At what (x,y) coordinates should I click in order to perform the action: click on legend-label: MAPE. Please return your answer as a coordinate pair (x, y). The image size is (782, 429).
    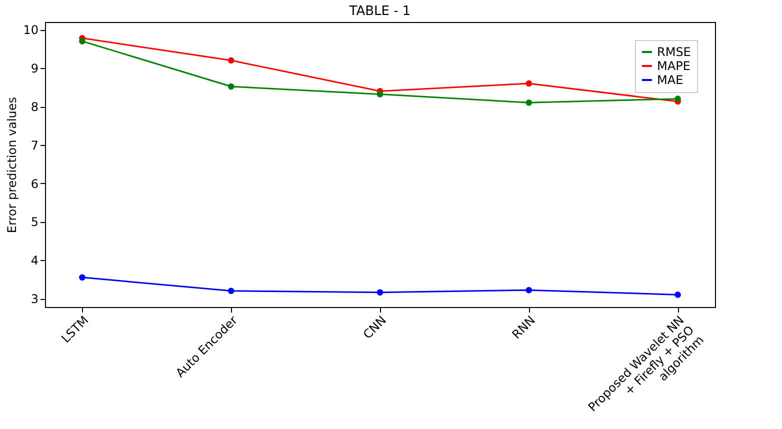
    Looking at the image, I should click on (673, 66).